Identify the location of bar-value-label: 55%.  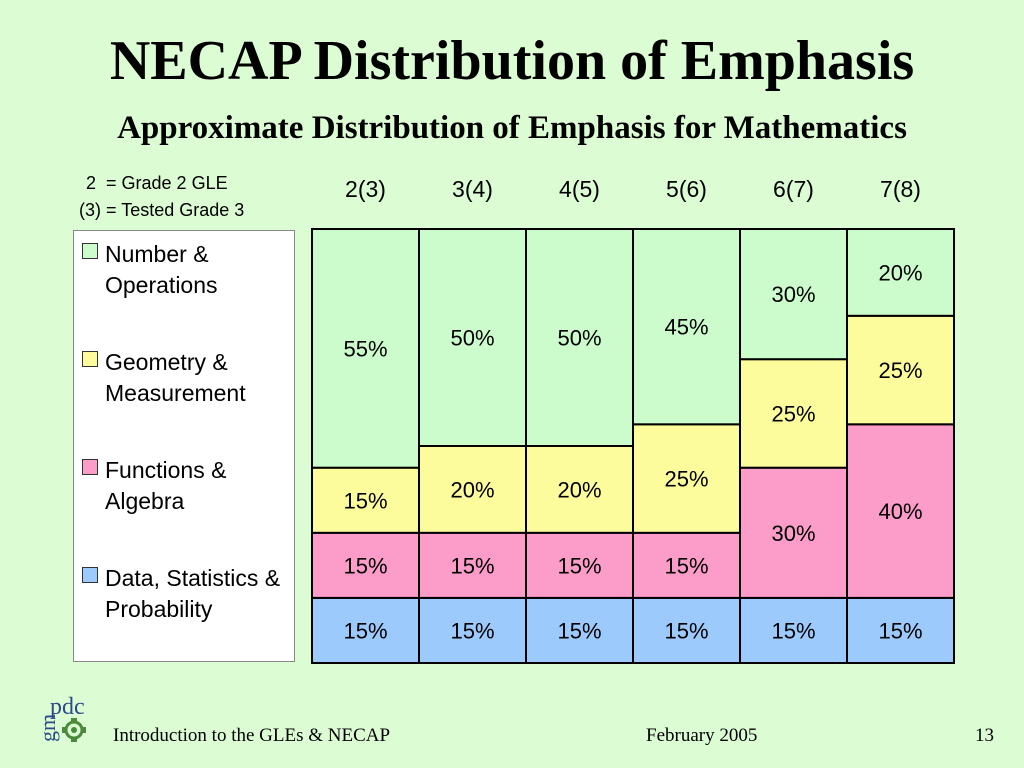
(365, 348).